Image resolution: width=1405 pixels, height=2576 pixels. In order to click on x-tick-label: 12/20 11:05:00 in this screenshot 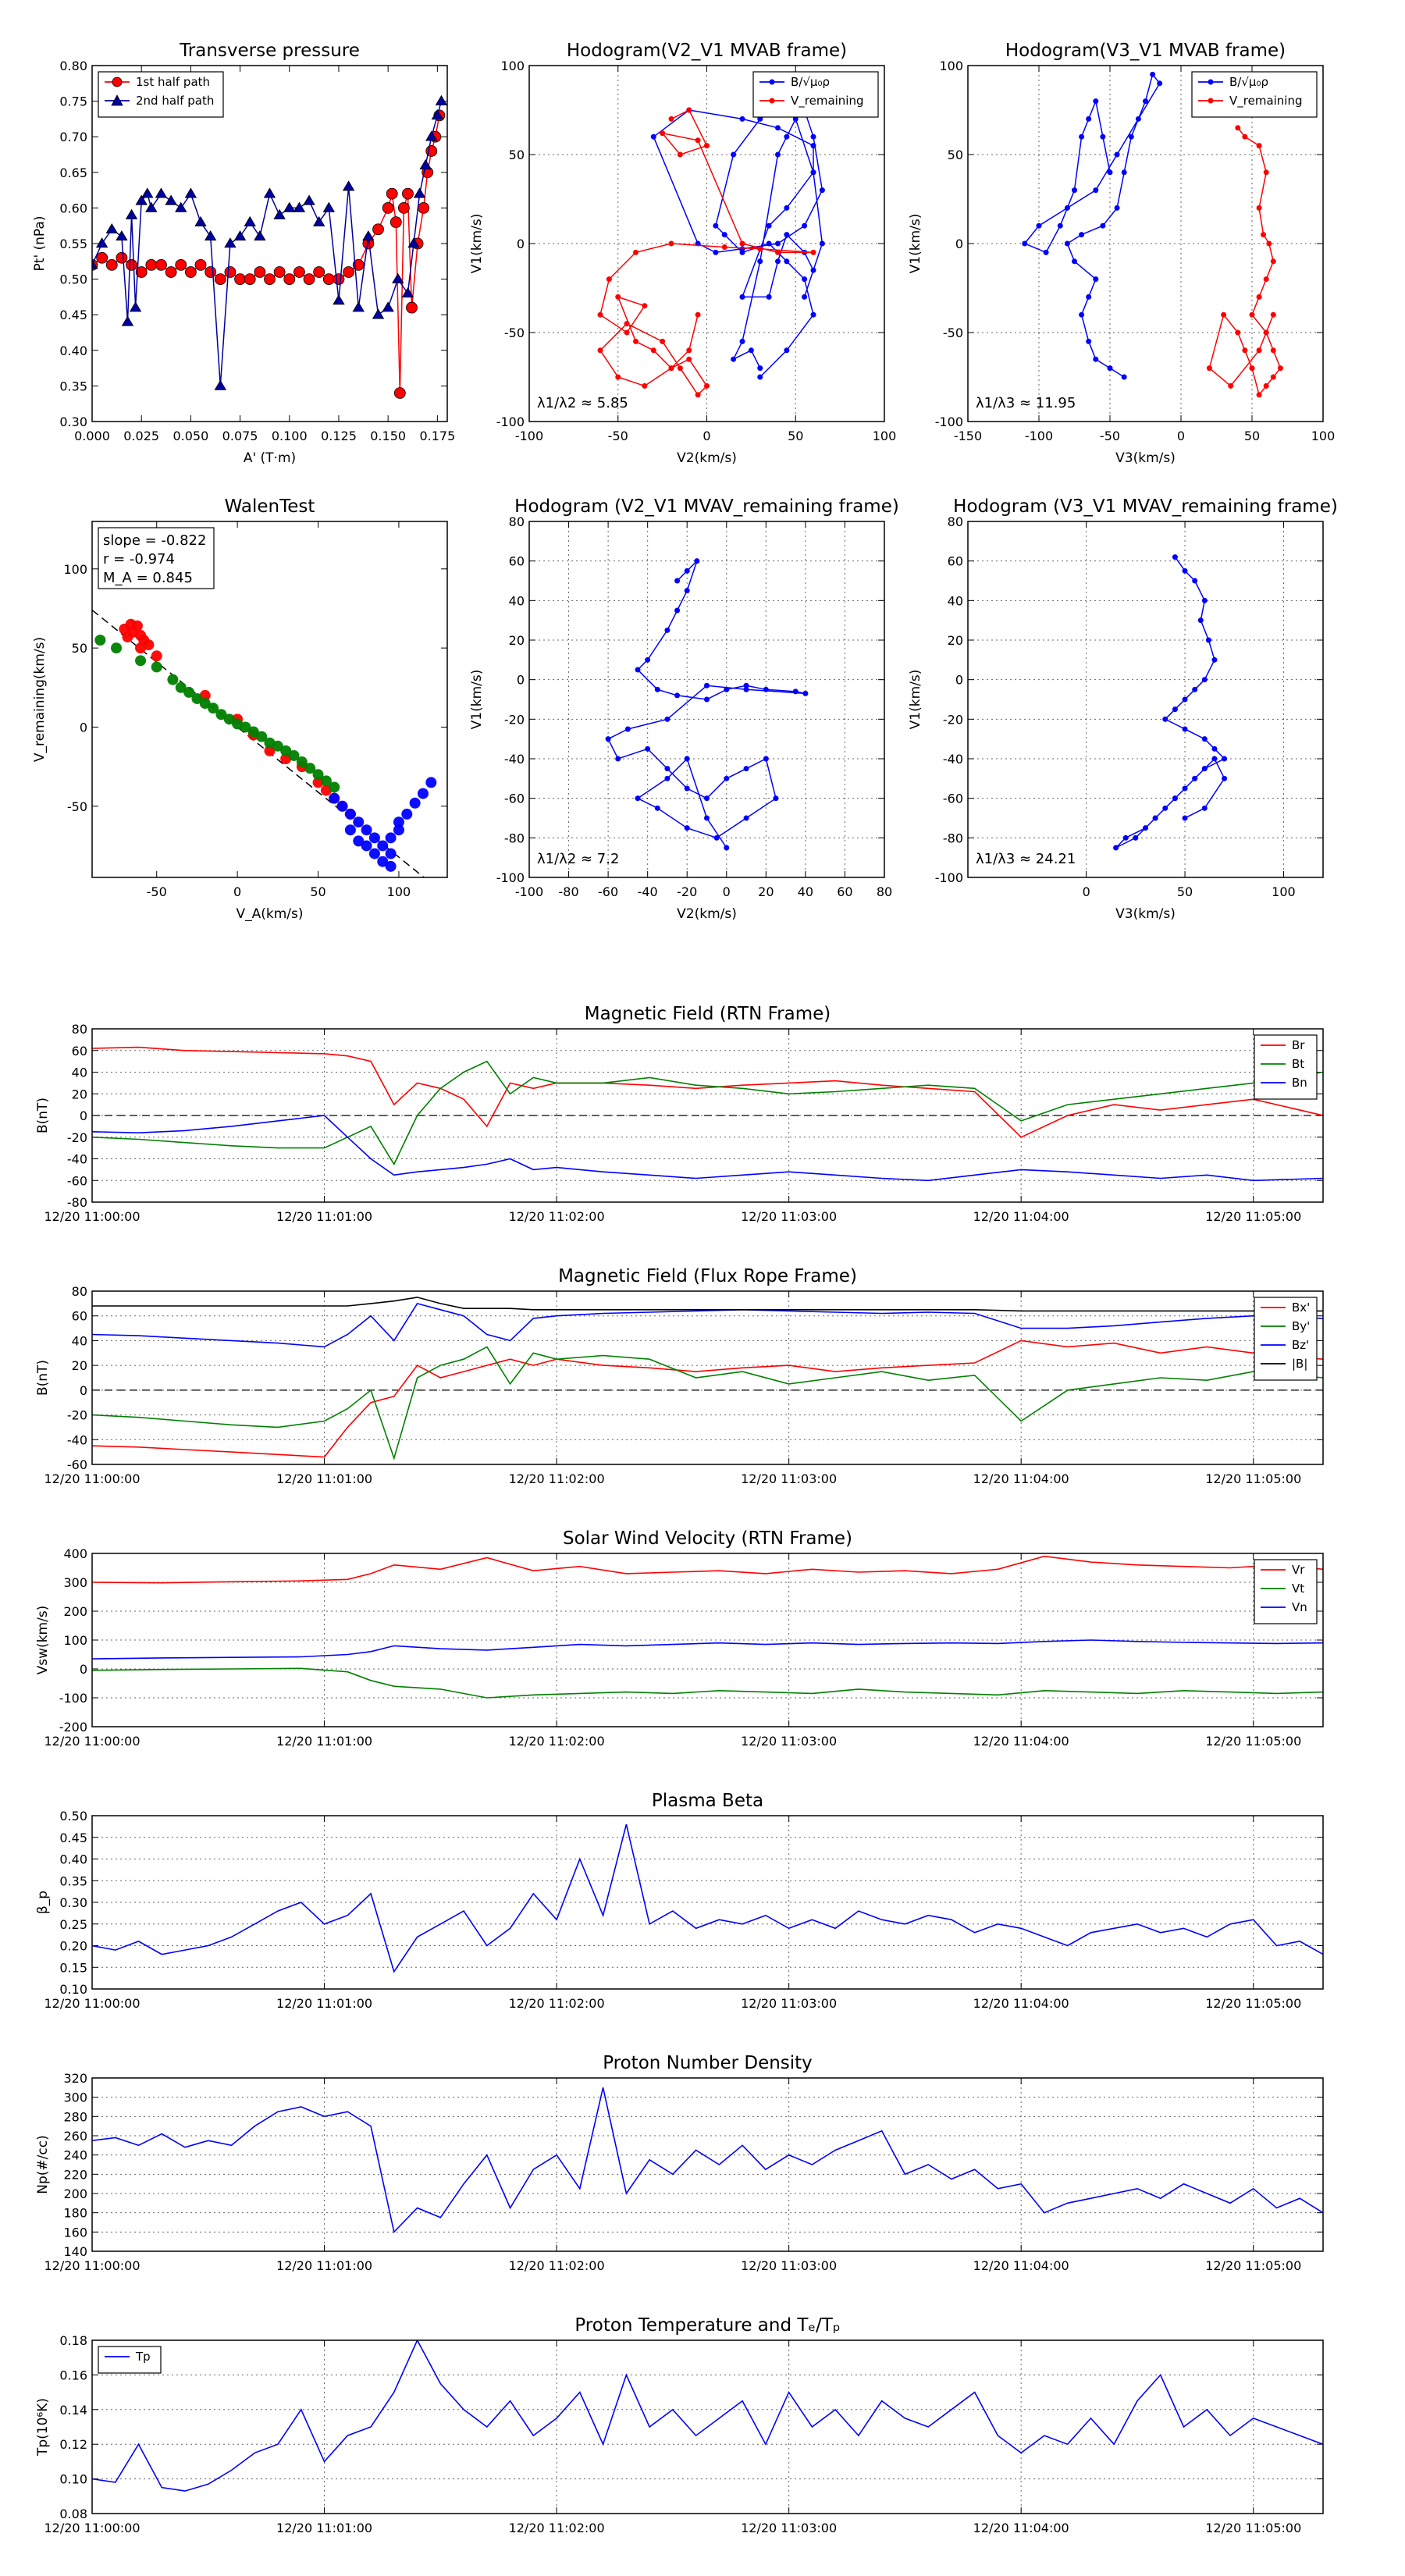, I will do `click(1253, 2265)`.